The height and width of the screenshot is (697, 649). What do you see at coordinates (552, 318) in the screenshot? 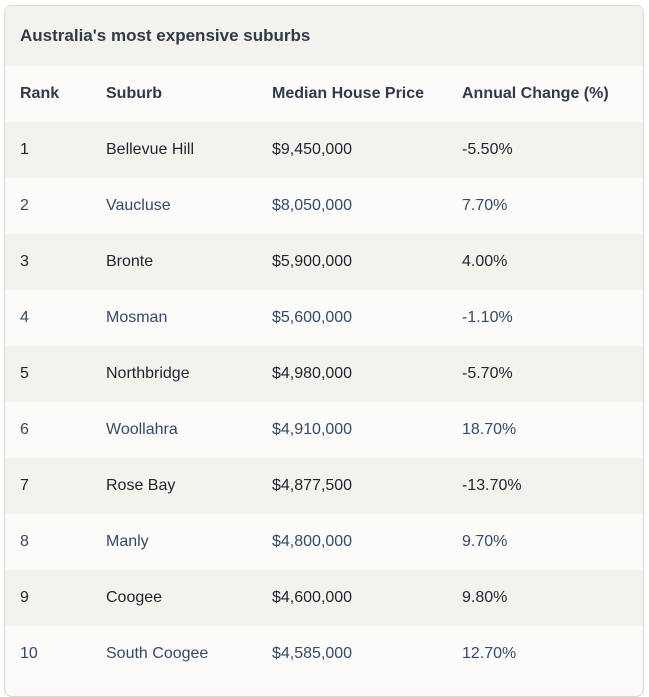
I see `change-cell: -1.10%` at bounding box center [552, 318].